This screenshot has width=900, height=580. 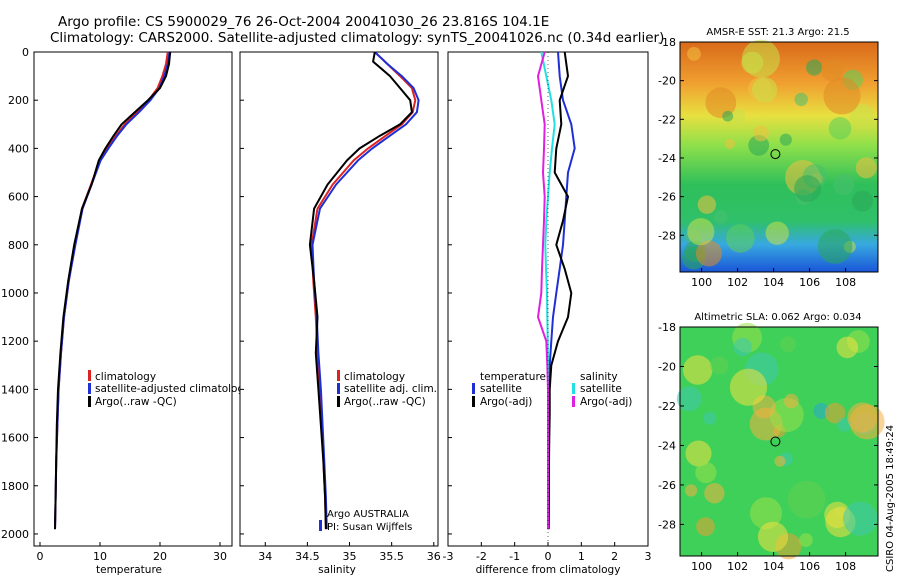 I want to click on x-tick-label: 34, so click(x=265, y=556).